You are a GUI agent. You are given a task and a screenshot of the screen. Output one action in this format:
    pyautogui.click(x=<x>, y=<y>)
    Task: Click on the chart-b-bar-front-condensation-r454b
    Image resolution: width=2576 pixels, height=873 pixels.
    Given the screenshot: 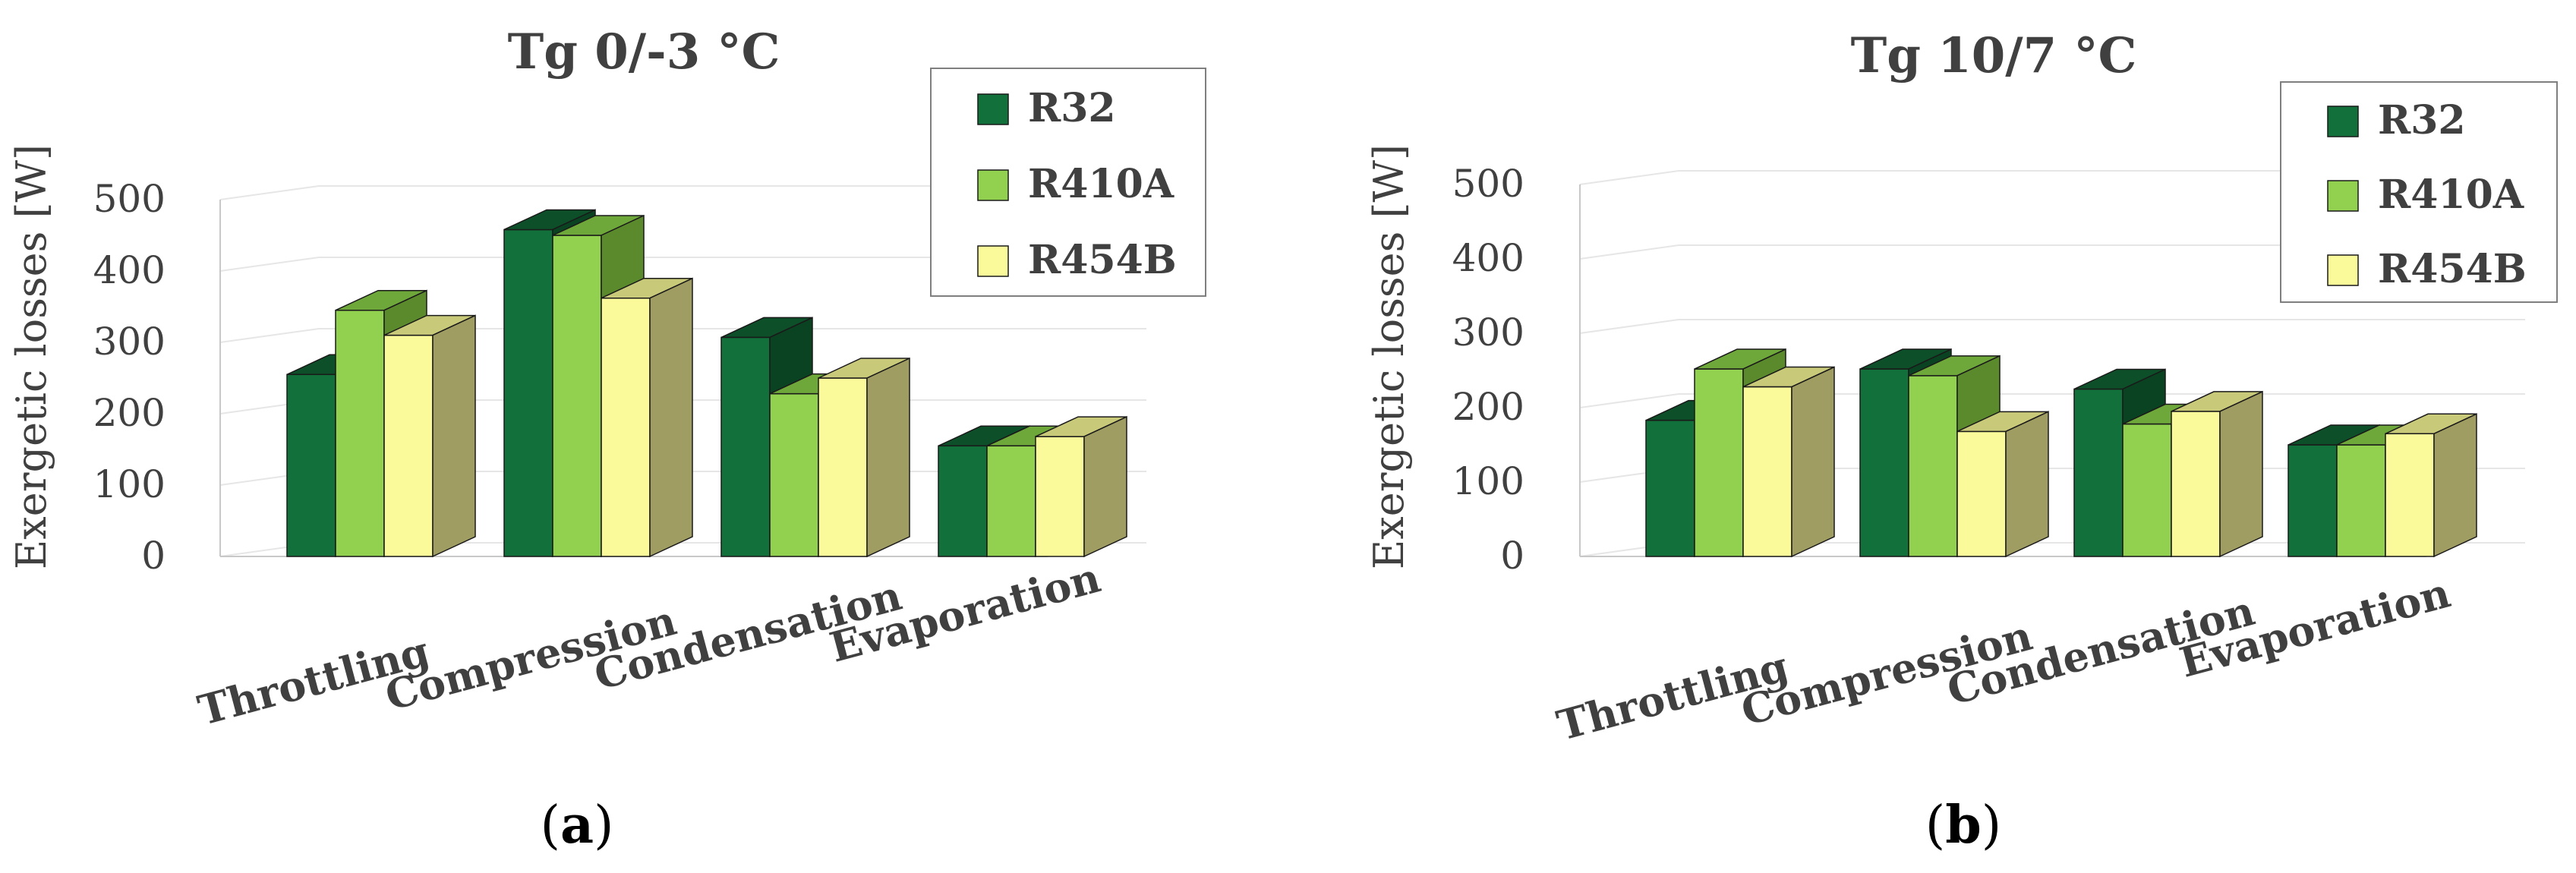 What is the action you would take?
    pyautogui.click(x=2196, y=484)
    